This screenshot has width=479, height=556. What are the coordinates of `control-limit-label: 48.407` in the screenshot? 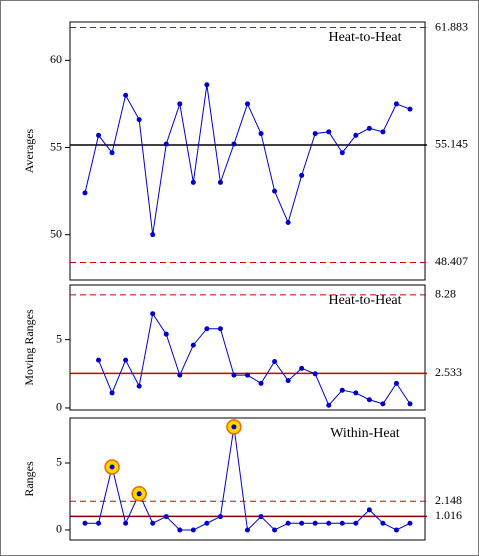 It's located at (451, 261).